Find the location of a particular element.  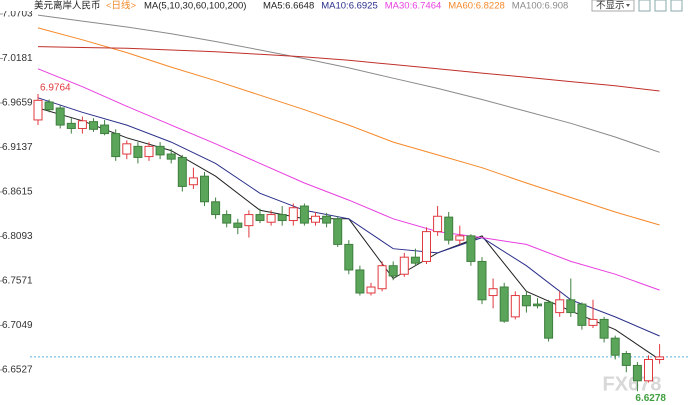

min-label: 6.6278 is located at coordinates (650, 398).